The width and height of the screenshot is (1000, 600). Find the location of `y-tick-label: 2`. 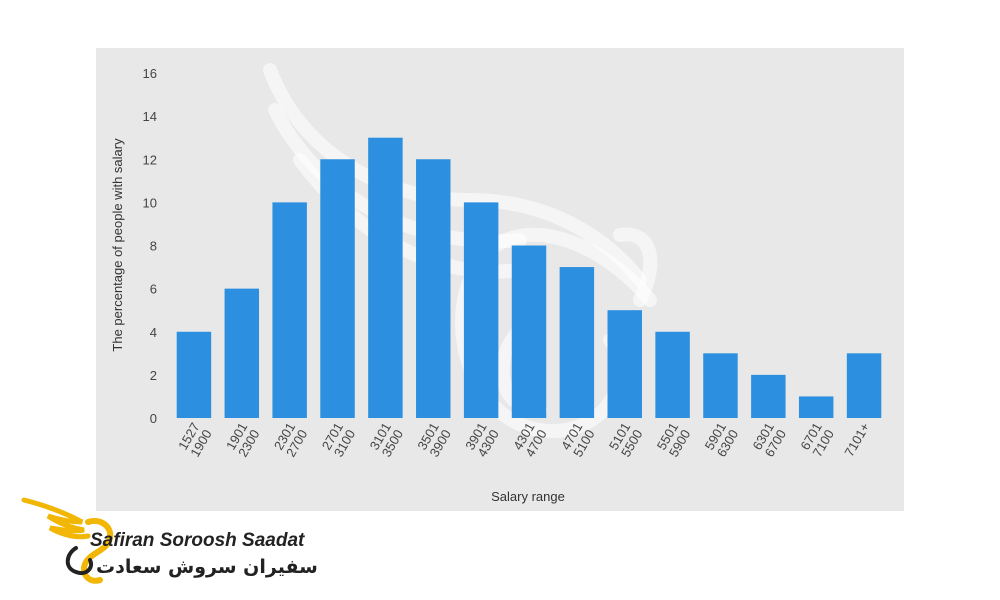

y-tick-label: 2 is located at coordinates (153, 375).